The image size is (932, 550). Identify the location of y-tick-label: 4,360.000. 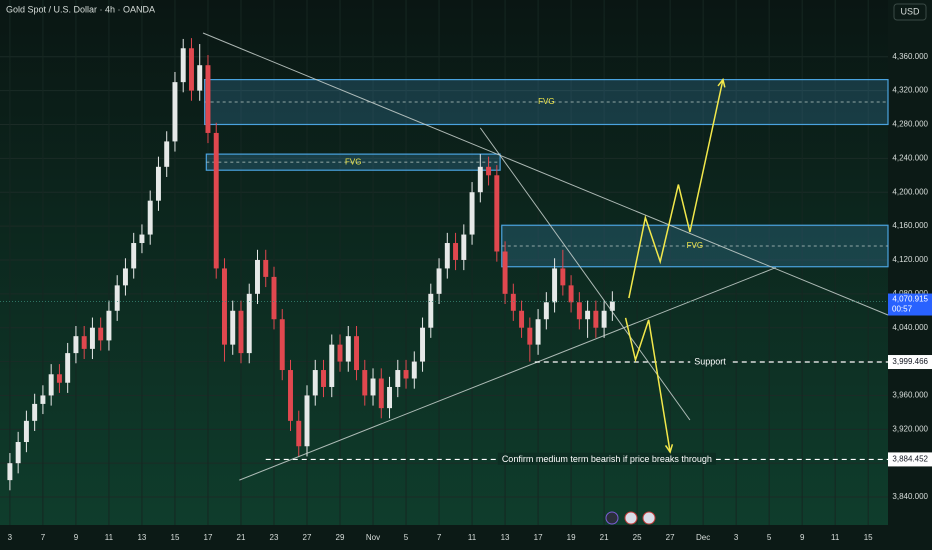
(910, 56).